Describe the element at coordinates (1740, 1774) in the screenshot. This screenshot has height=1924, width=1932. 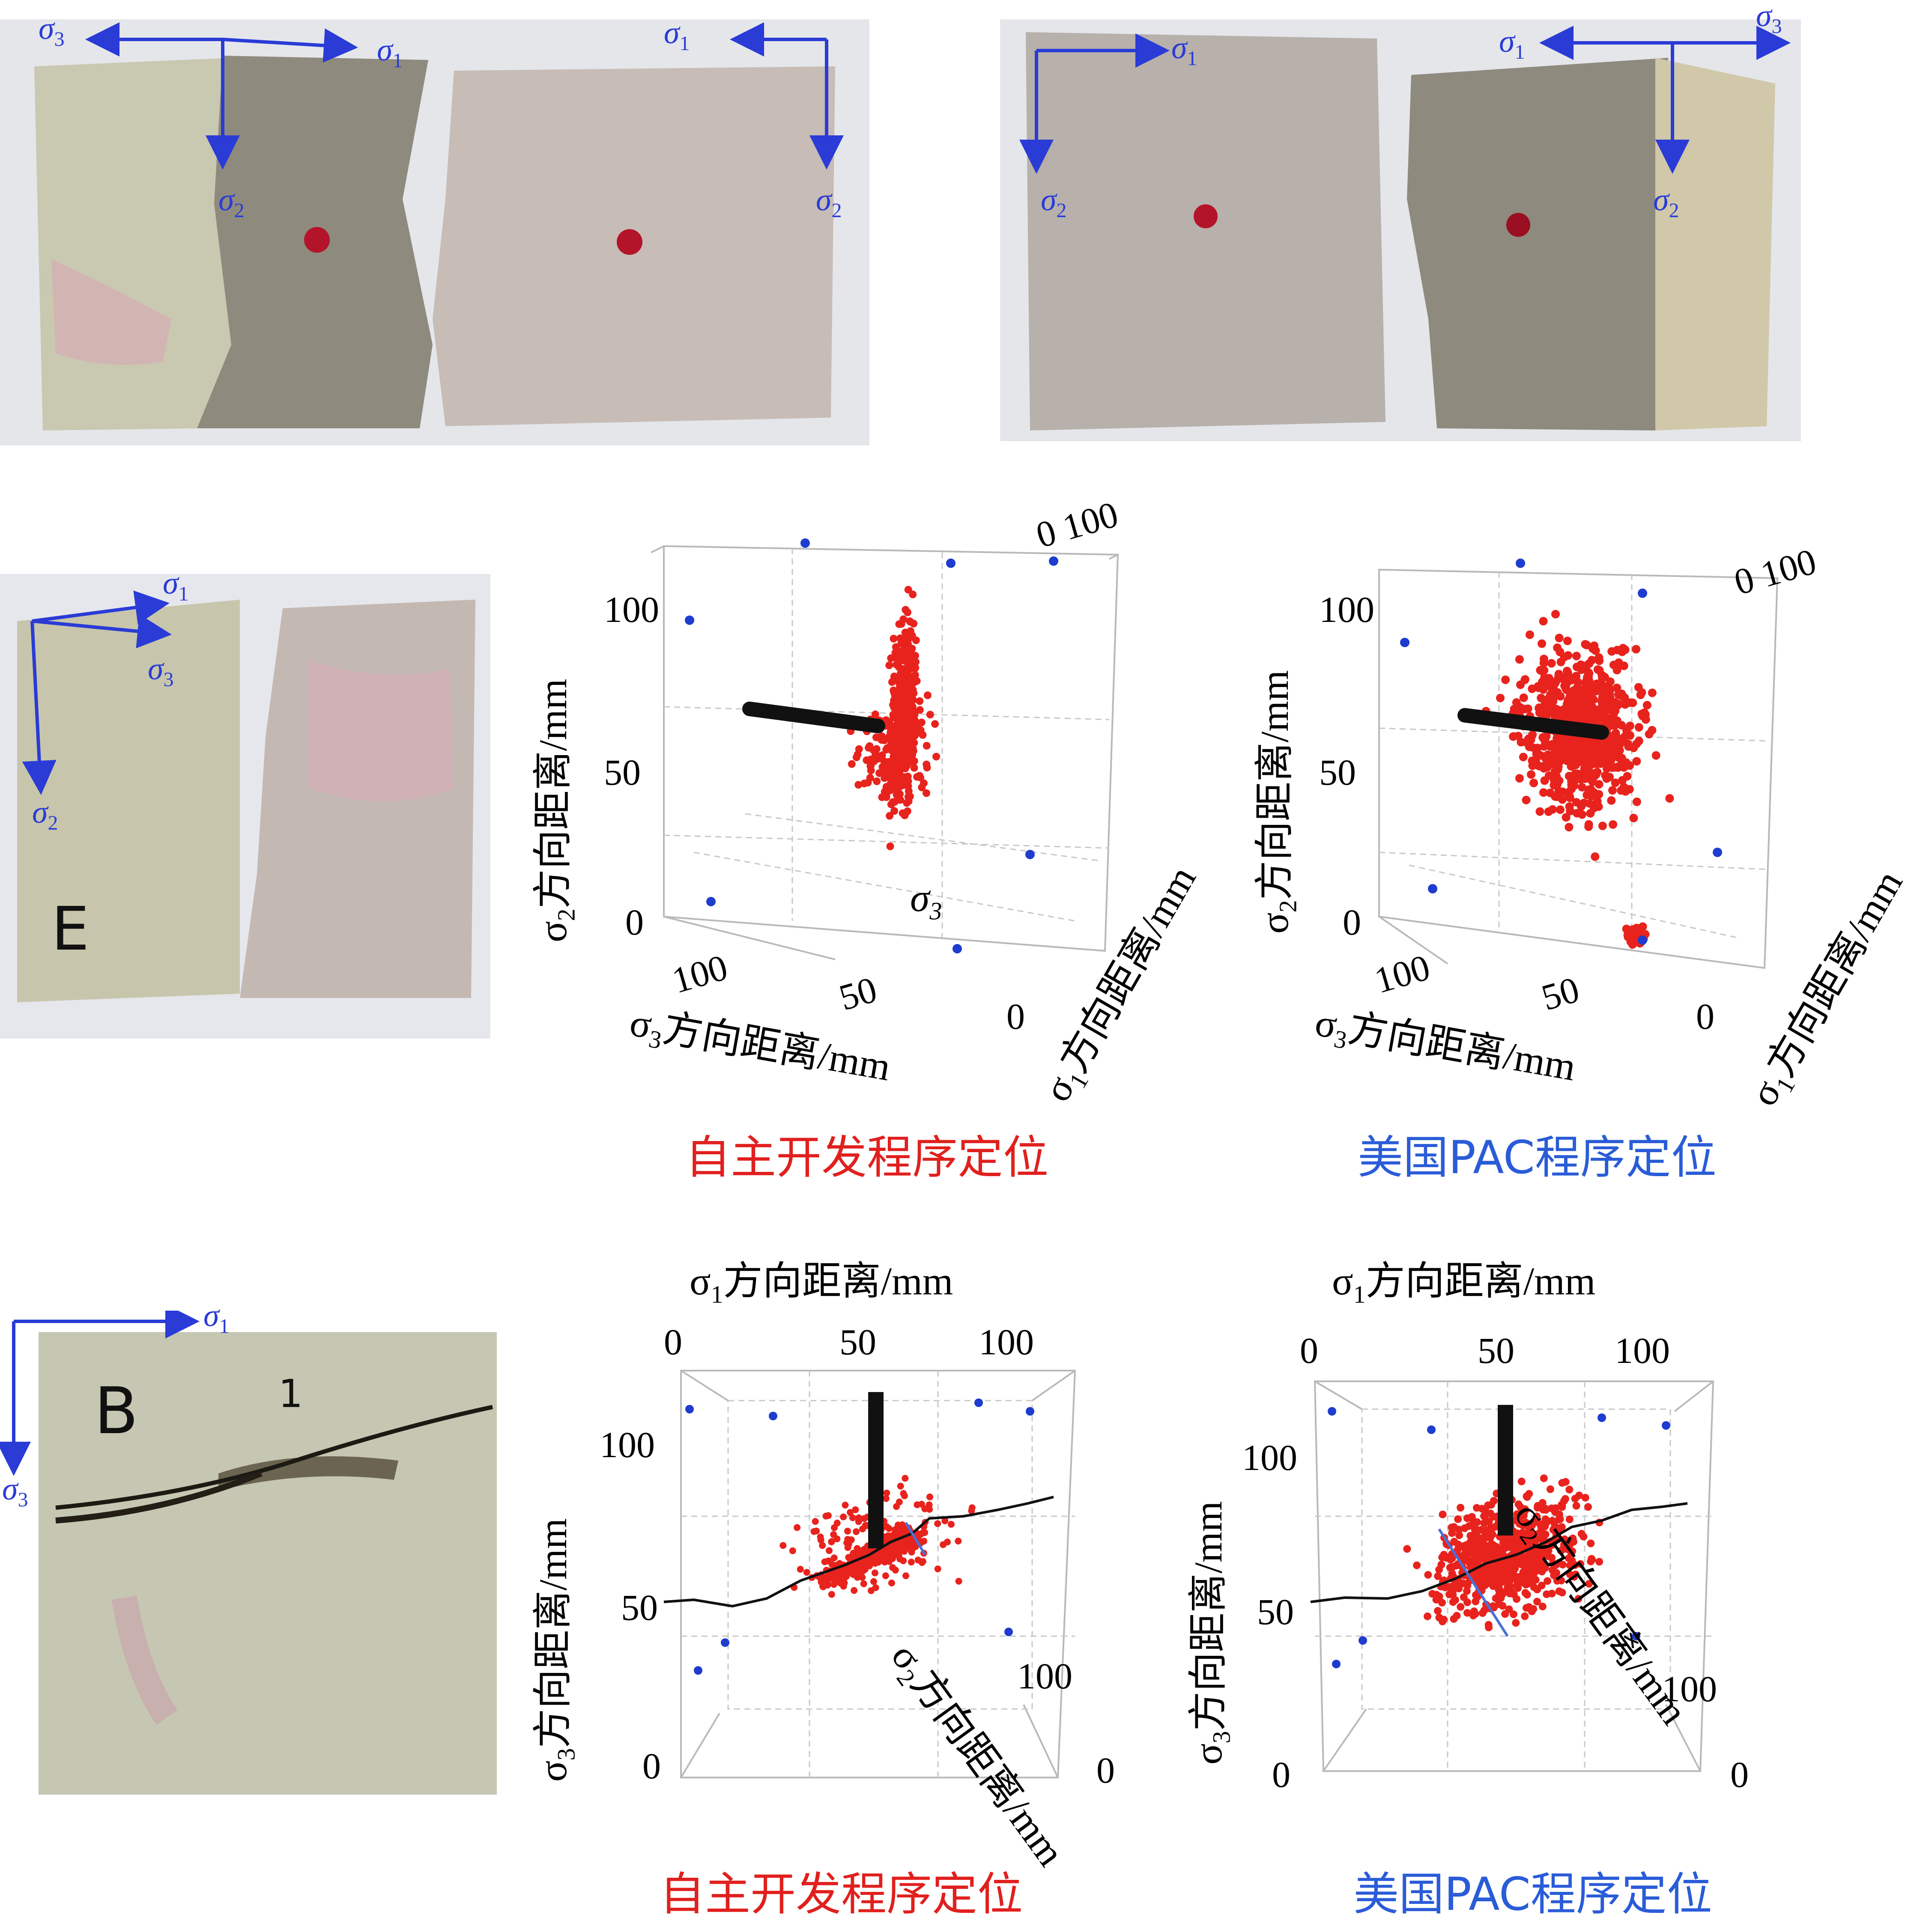
I see `right-tick-0-d: 0` at that location.